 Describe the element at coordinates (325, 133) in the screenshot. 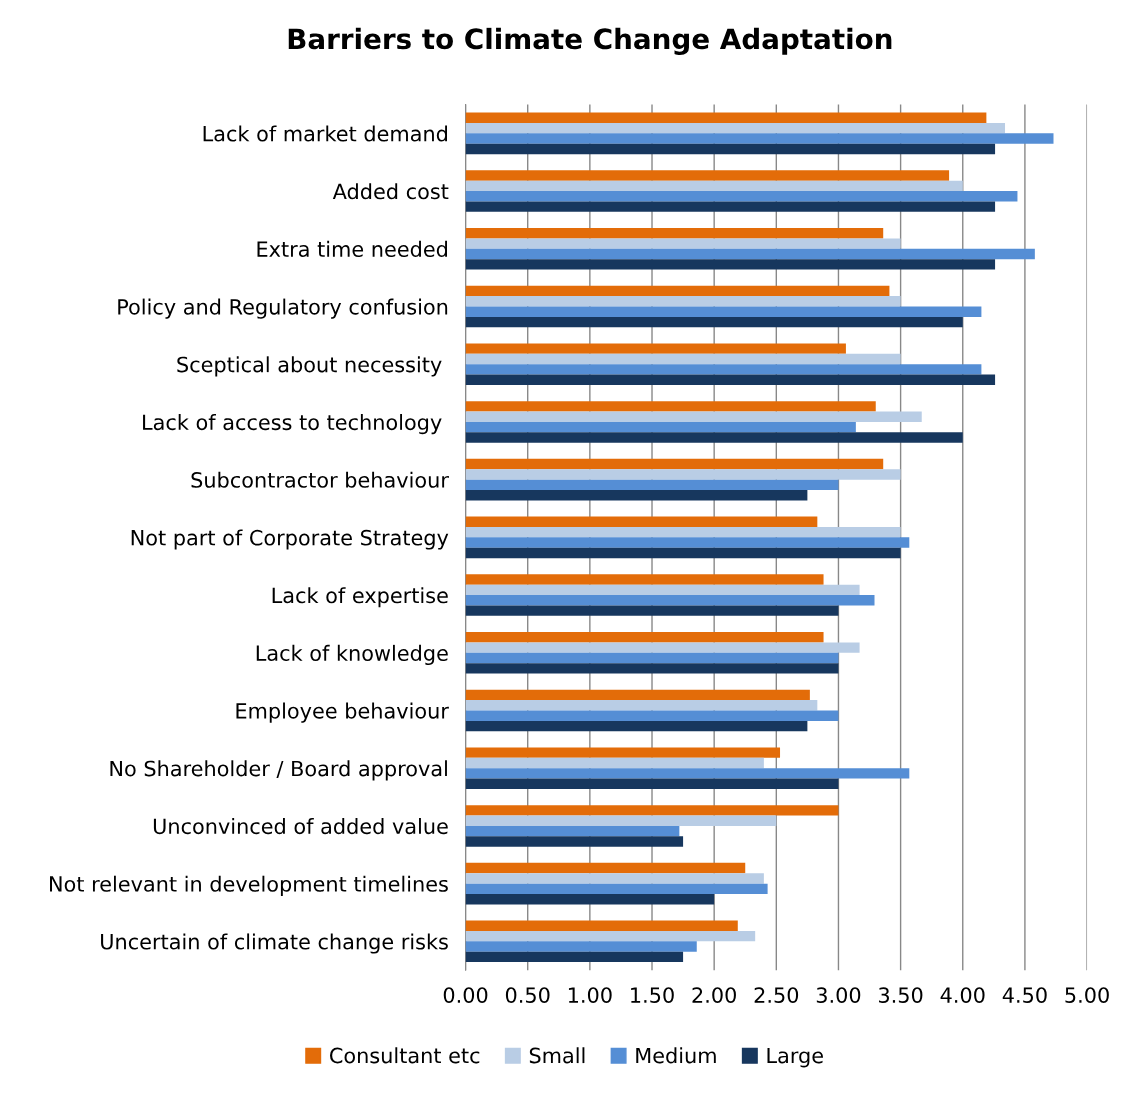

I see `y-tick-label: Lack of market demand` at that location.